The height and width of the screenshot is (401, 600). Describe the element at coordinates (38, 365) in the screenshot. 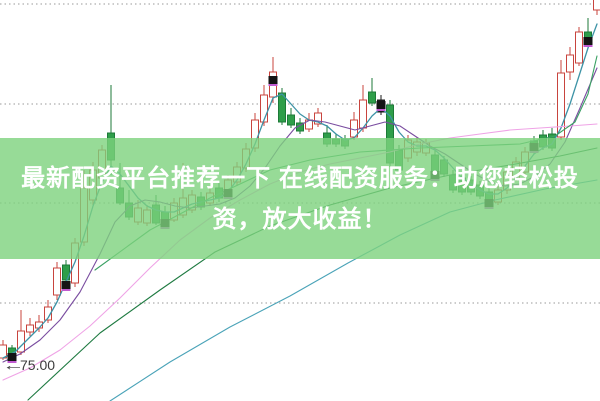

I see `price-level-value: 75.00` at that location.